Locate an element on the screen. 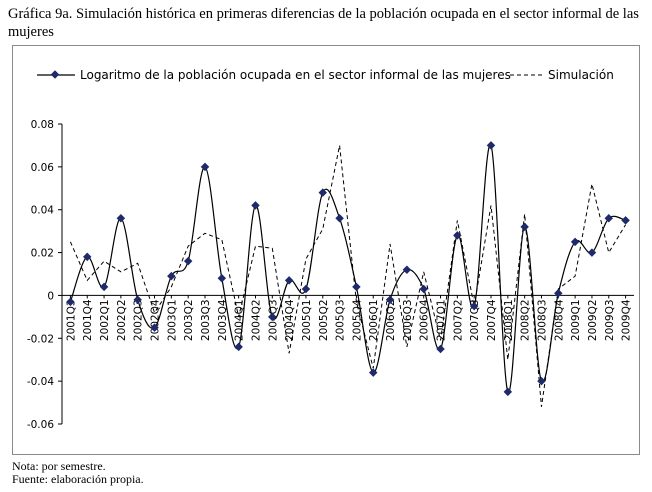  x-tick-label: 2009Q4 is located at coordinates (627, 320).